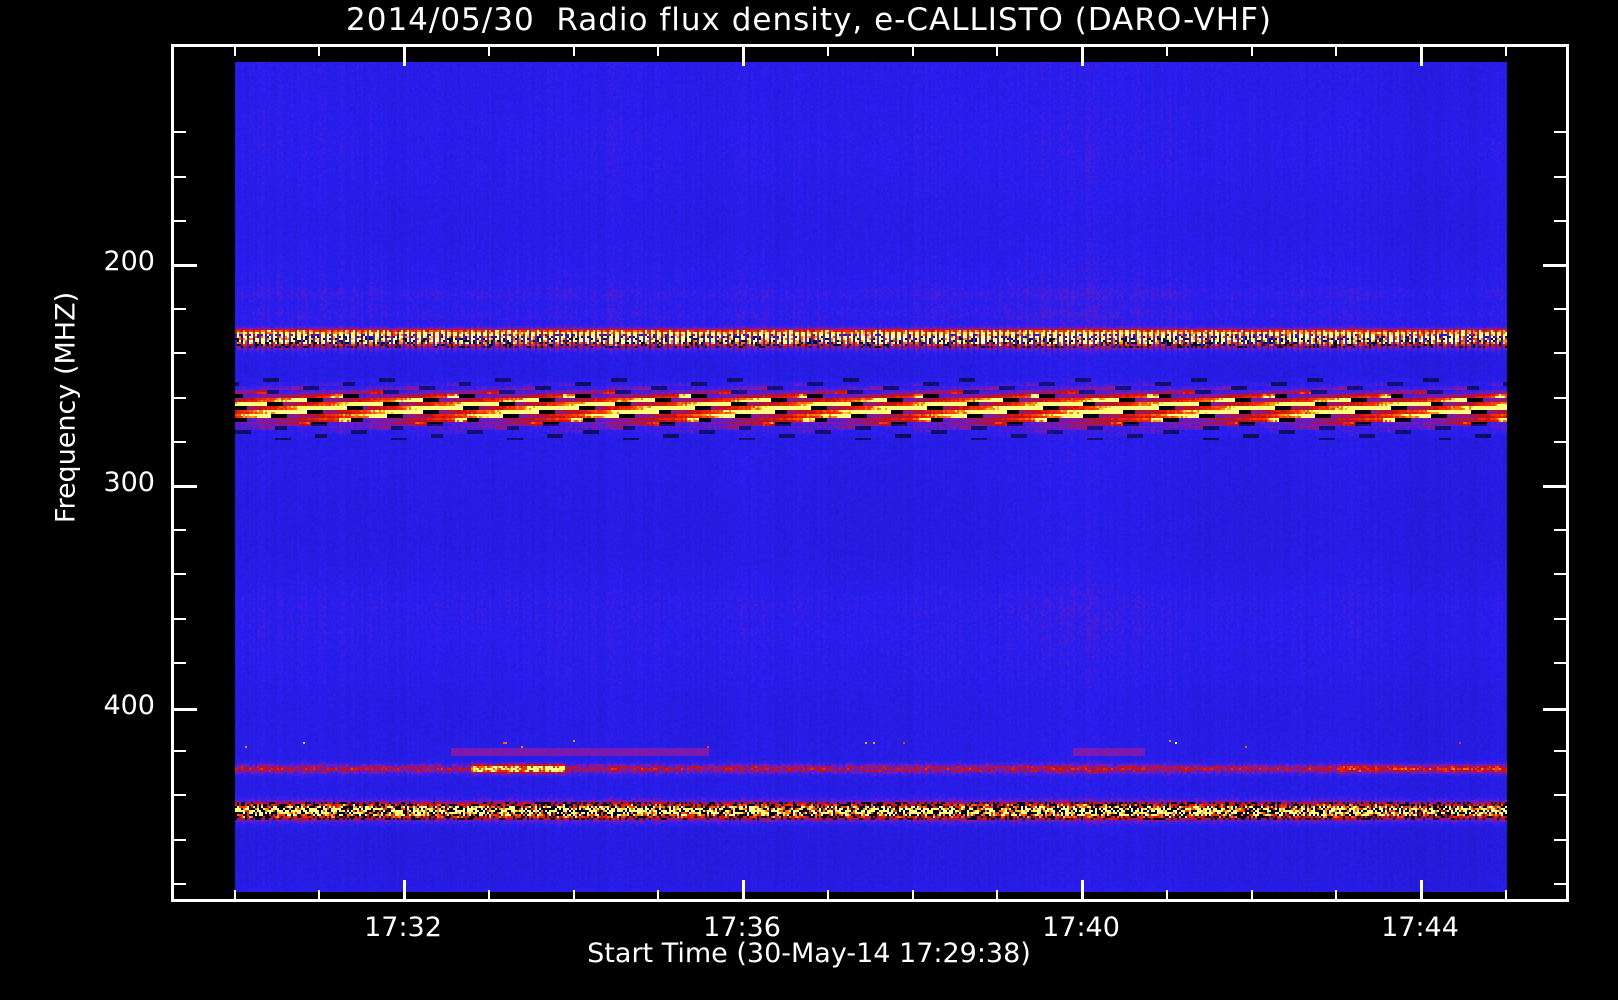  Describe the element at coordinates (742, 927) in the screenshot. I see `x-tick-label-17:36: 17:36` at that location.